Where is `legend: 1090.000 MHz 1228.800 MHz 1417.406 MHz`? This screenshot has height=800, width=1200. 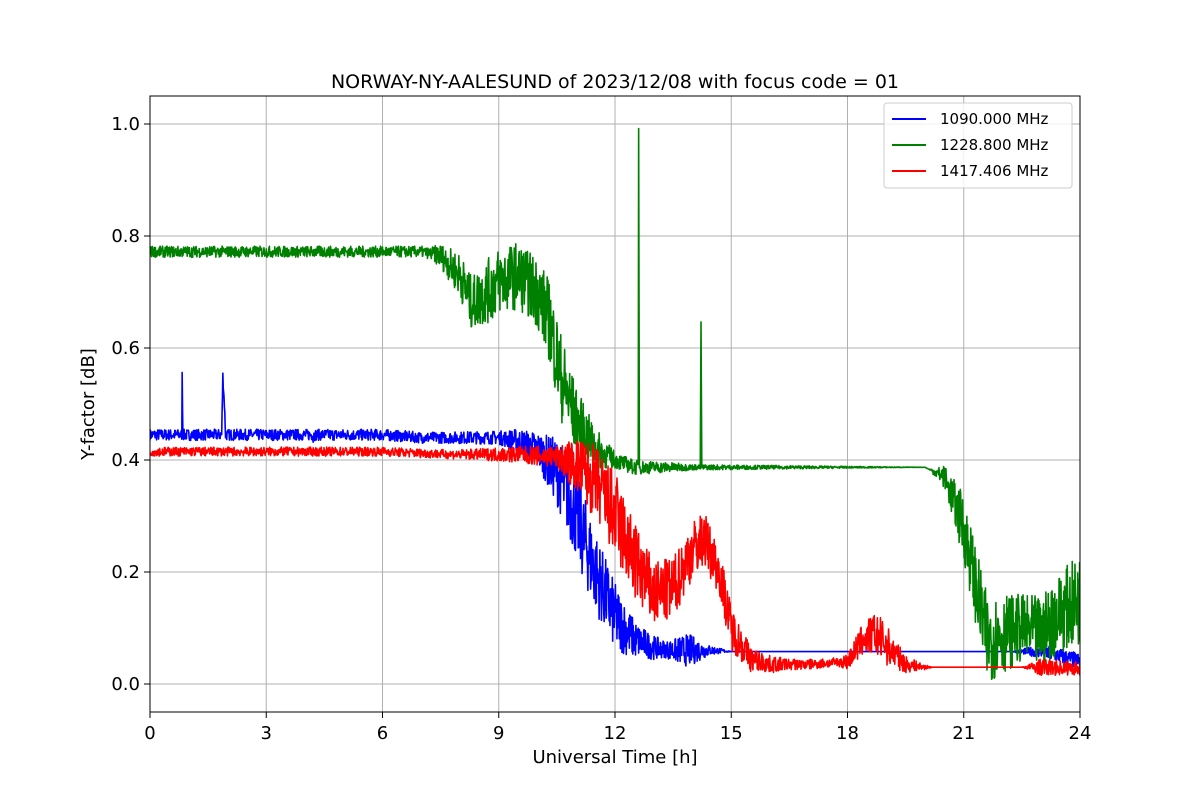 legend: 1090.000 MHz 1228.800 MHz 1417.406 MHz is located at coordinates (978, 145).